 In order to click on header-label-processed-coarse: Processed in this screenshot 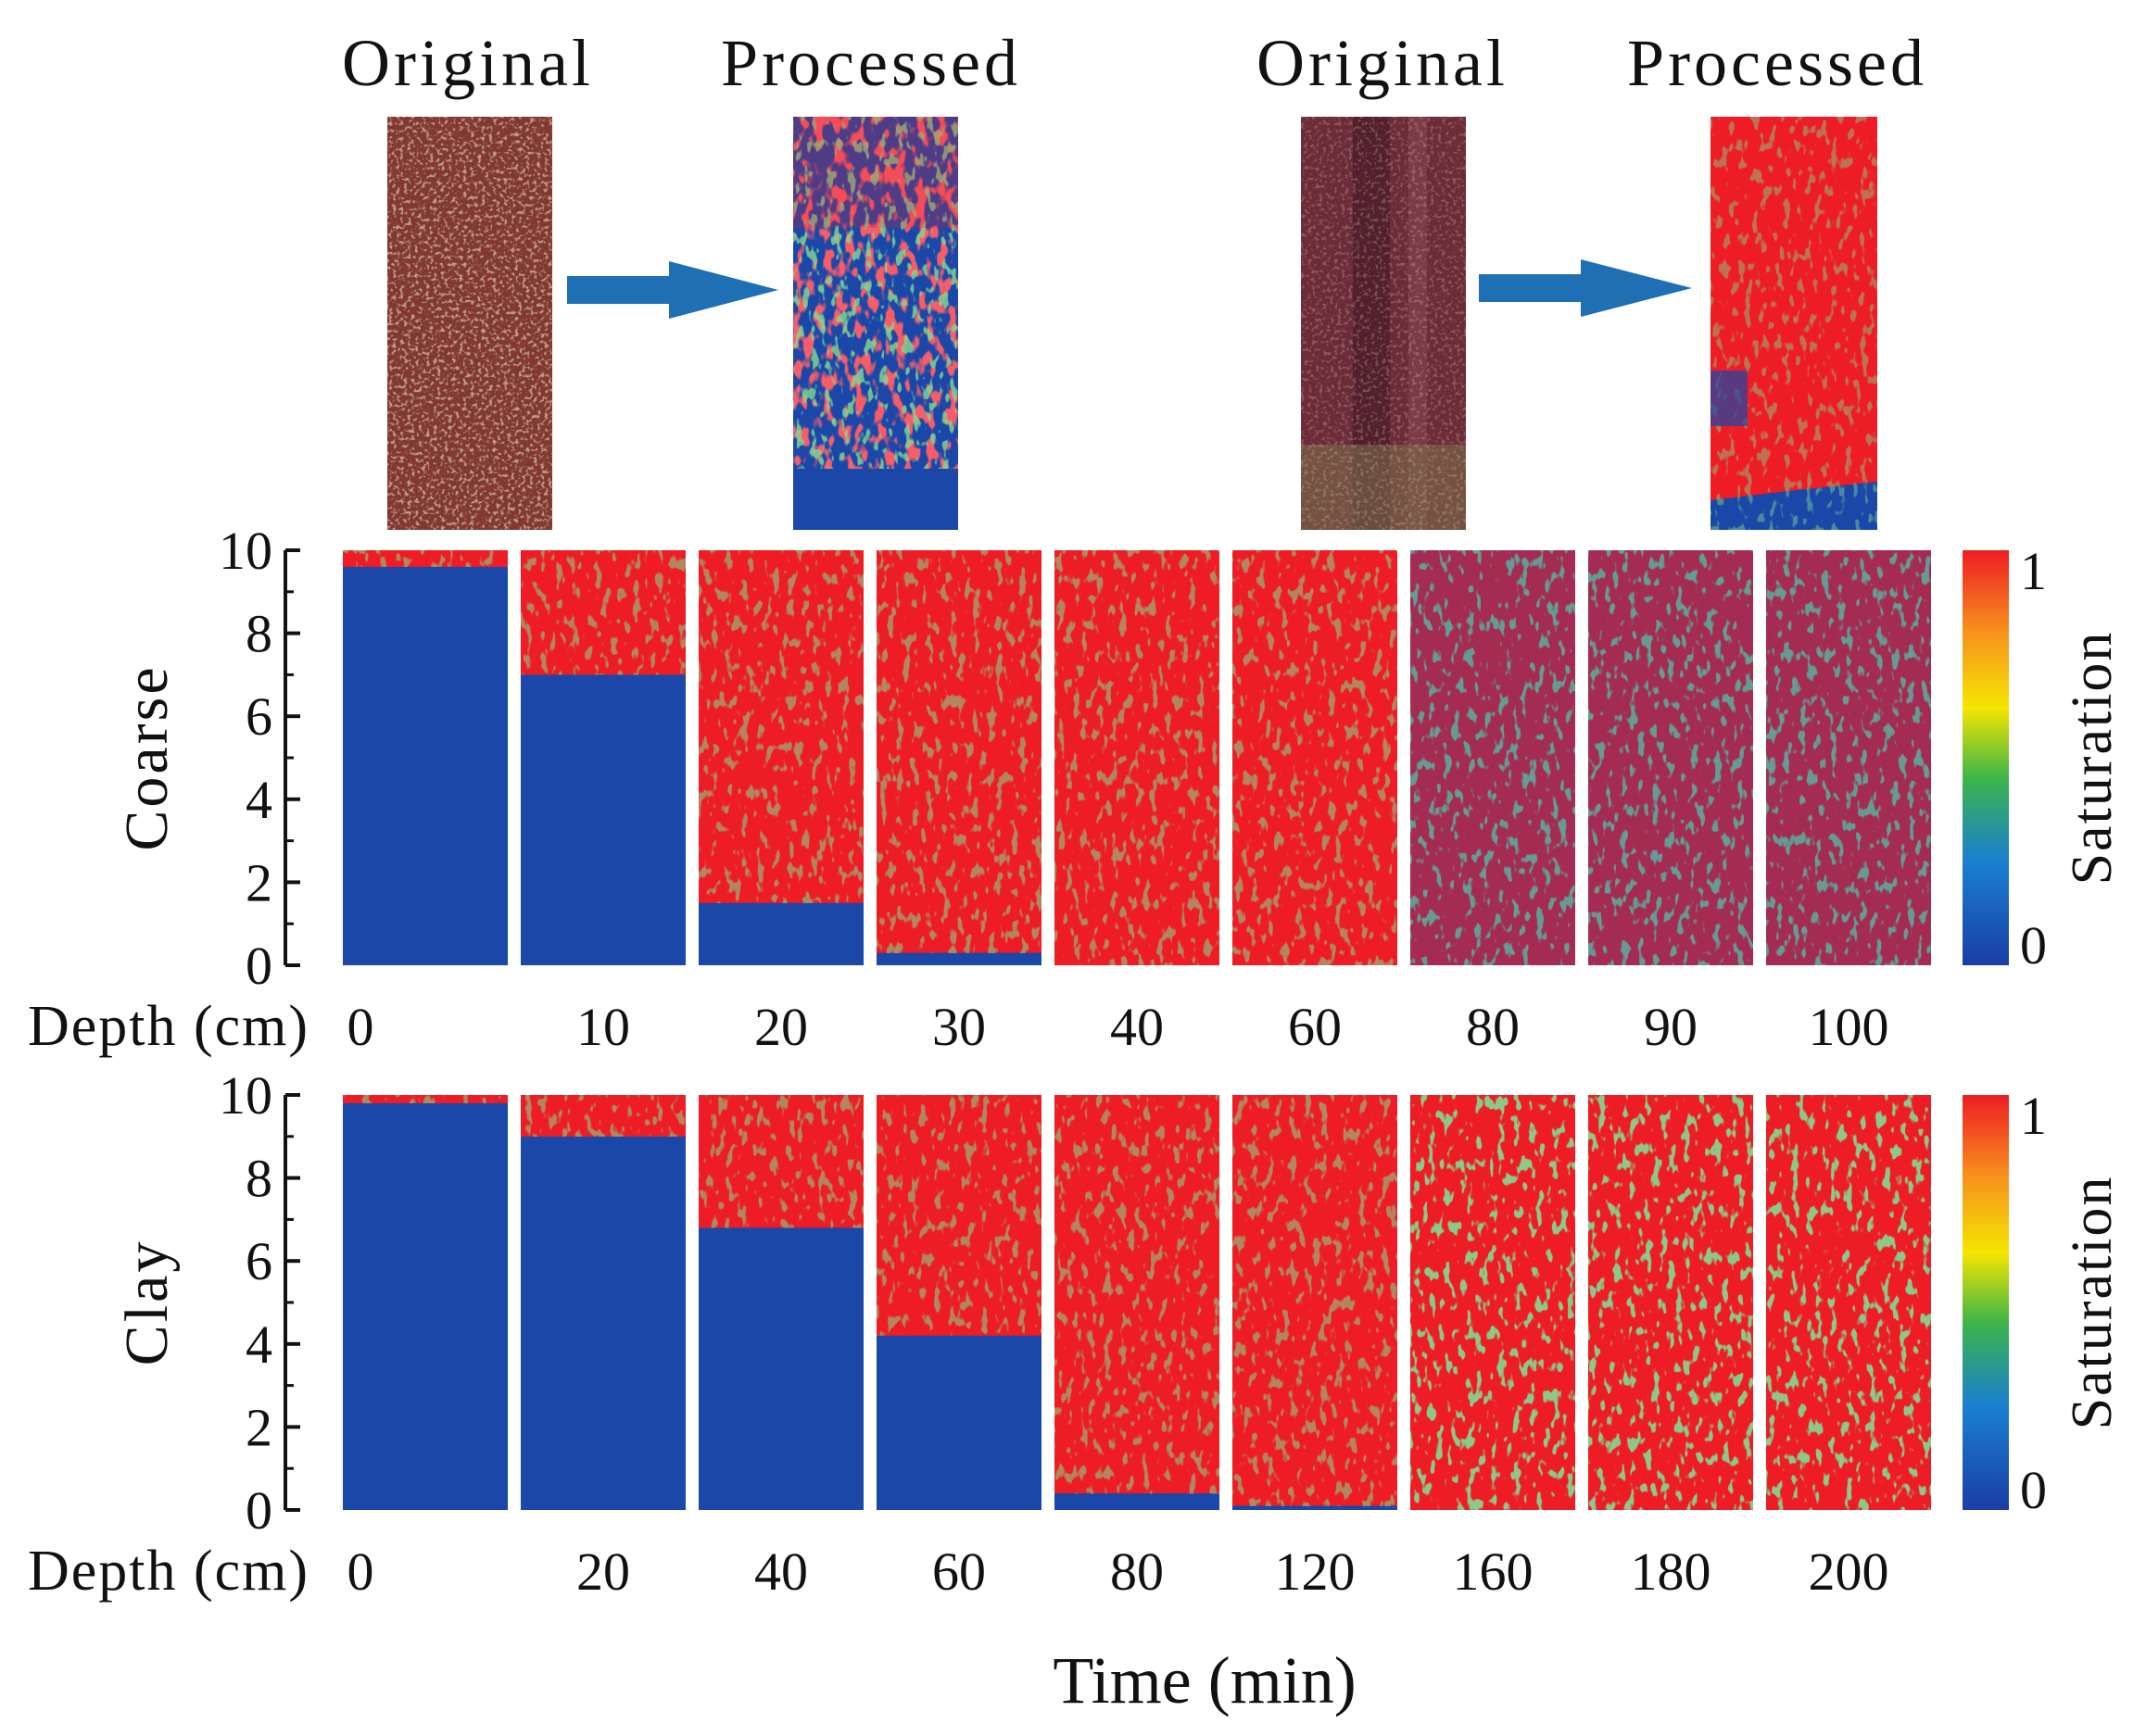, I will do `click(871, 63)`.